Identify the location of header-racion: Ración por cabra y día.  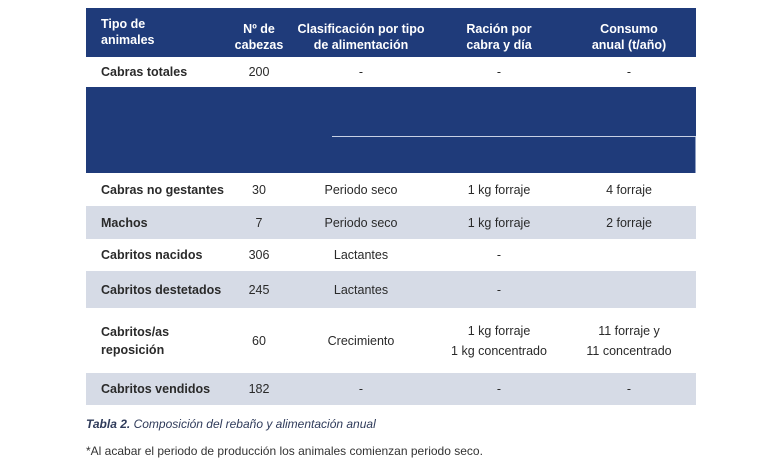
(499, 32).